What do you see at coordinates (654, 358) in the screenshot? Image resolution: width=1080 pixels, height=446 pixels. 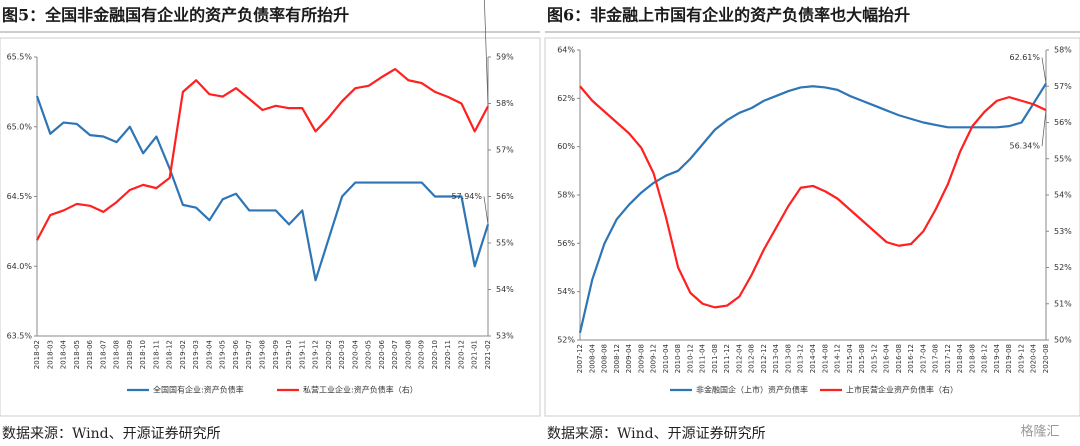 I see `x-tick-label: 2009-12` at bounding box center [654, 358].